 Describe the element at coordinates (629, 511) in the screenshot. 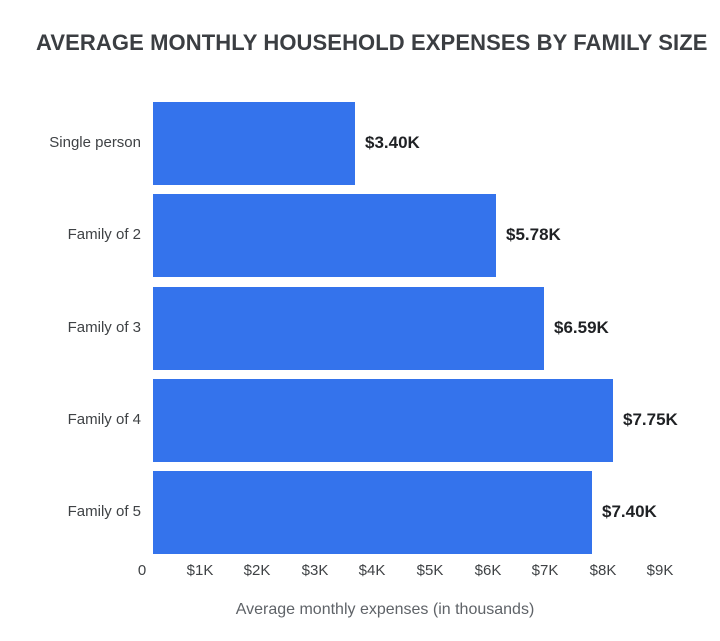

I see `value-label: $7.40K` at that location.